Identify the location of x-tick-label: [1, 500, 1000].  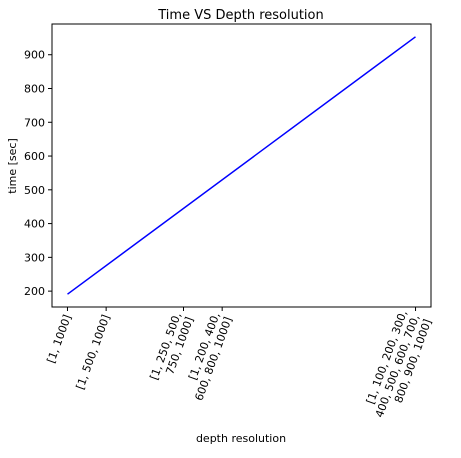
(93, 352).